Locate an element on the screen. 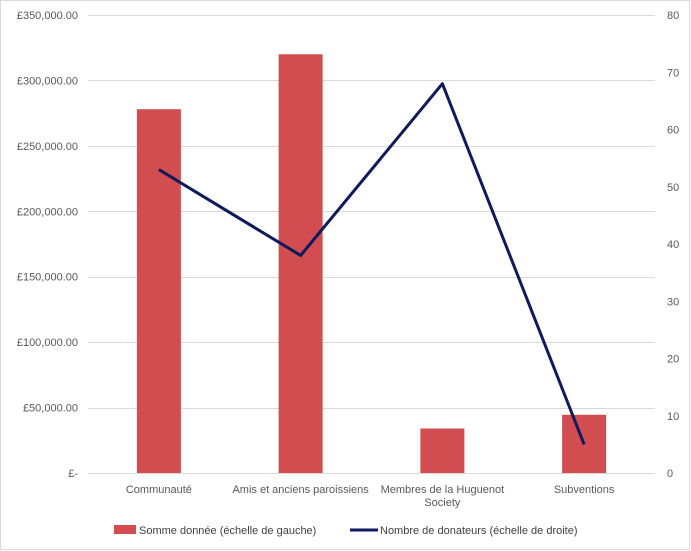 The image size is (691, 551). category-label: Amis et anciens paroissiens is located at coordinates (300, 490).